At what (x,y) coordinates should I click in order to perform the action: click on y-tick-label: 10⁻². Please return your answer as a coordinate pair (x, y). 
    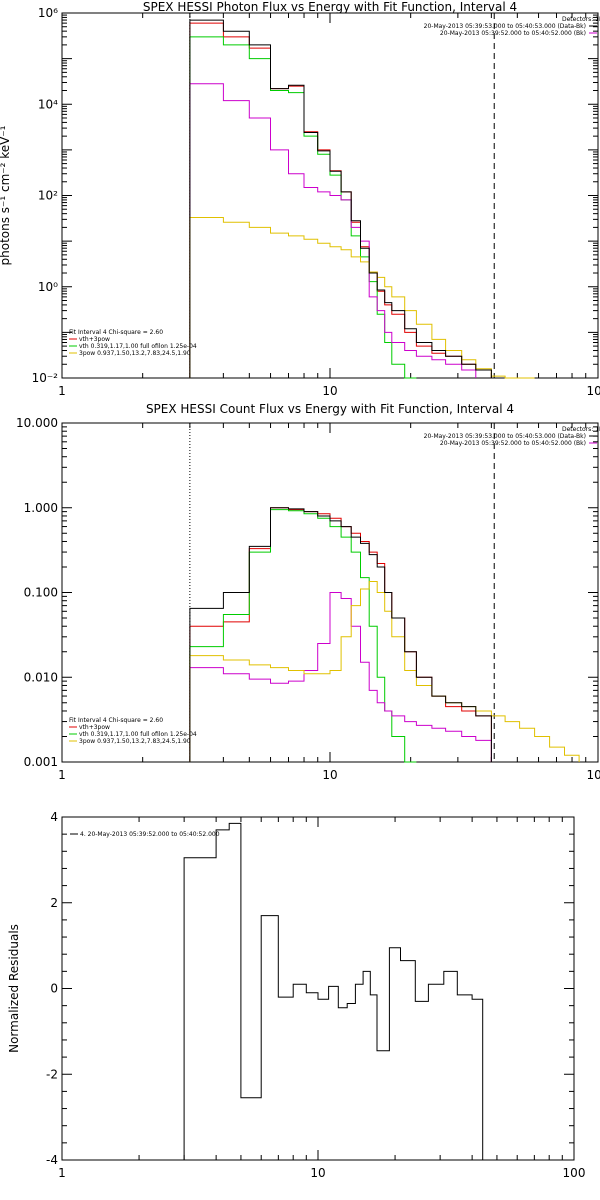
    Looking at the image, I should click on (45, 378).